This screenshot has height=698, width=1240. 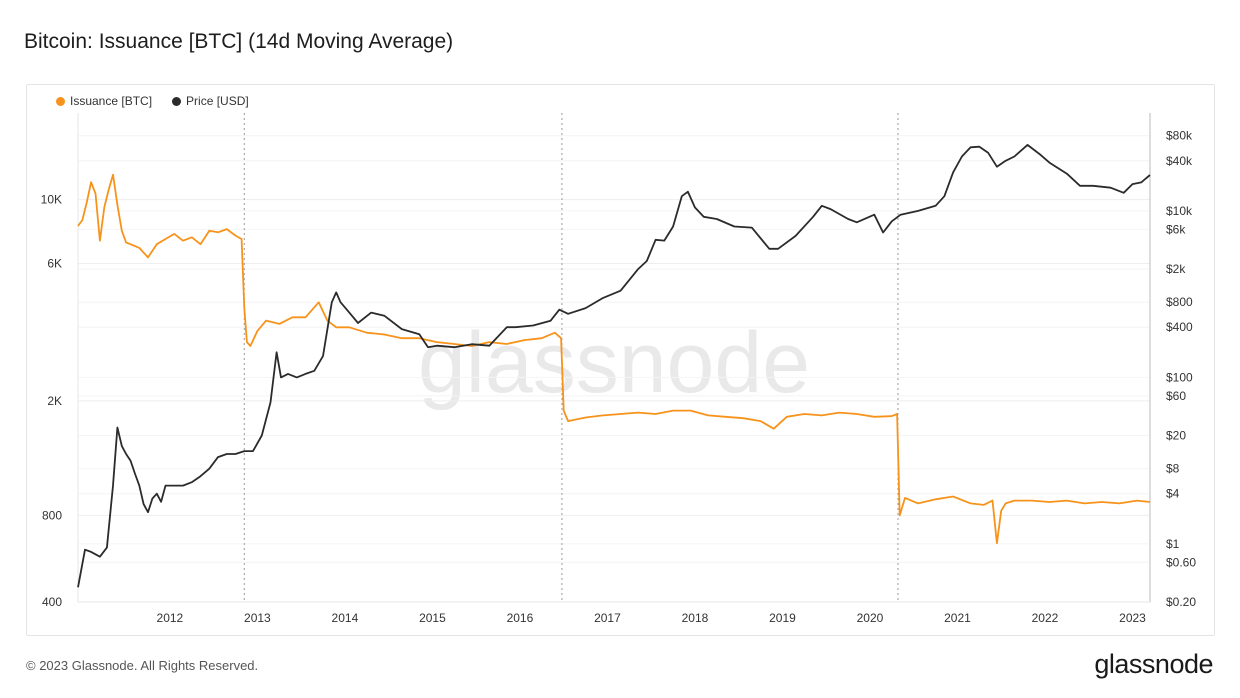 I want to click on legend-label-price: Price [USD], so click(x=217, y=101).